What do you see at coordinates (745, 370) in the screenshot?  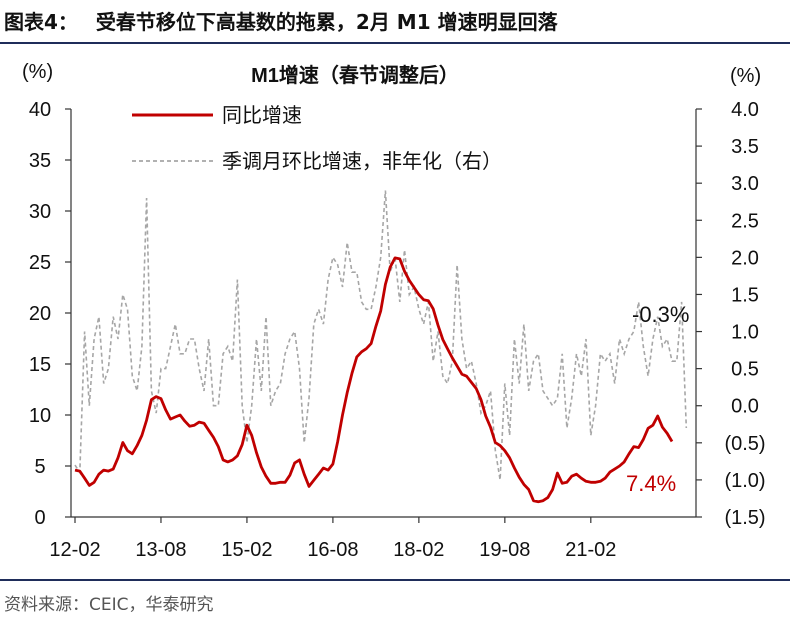 I see `right-tick-label: 0.5` at bounding box center [745, 370].